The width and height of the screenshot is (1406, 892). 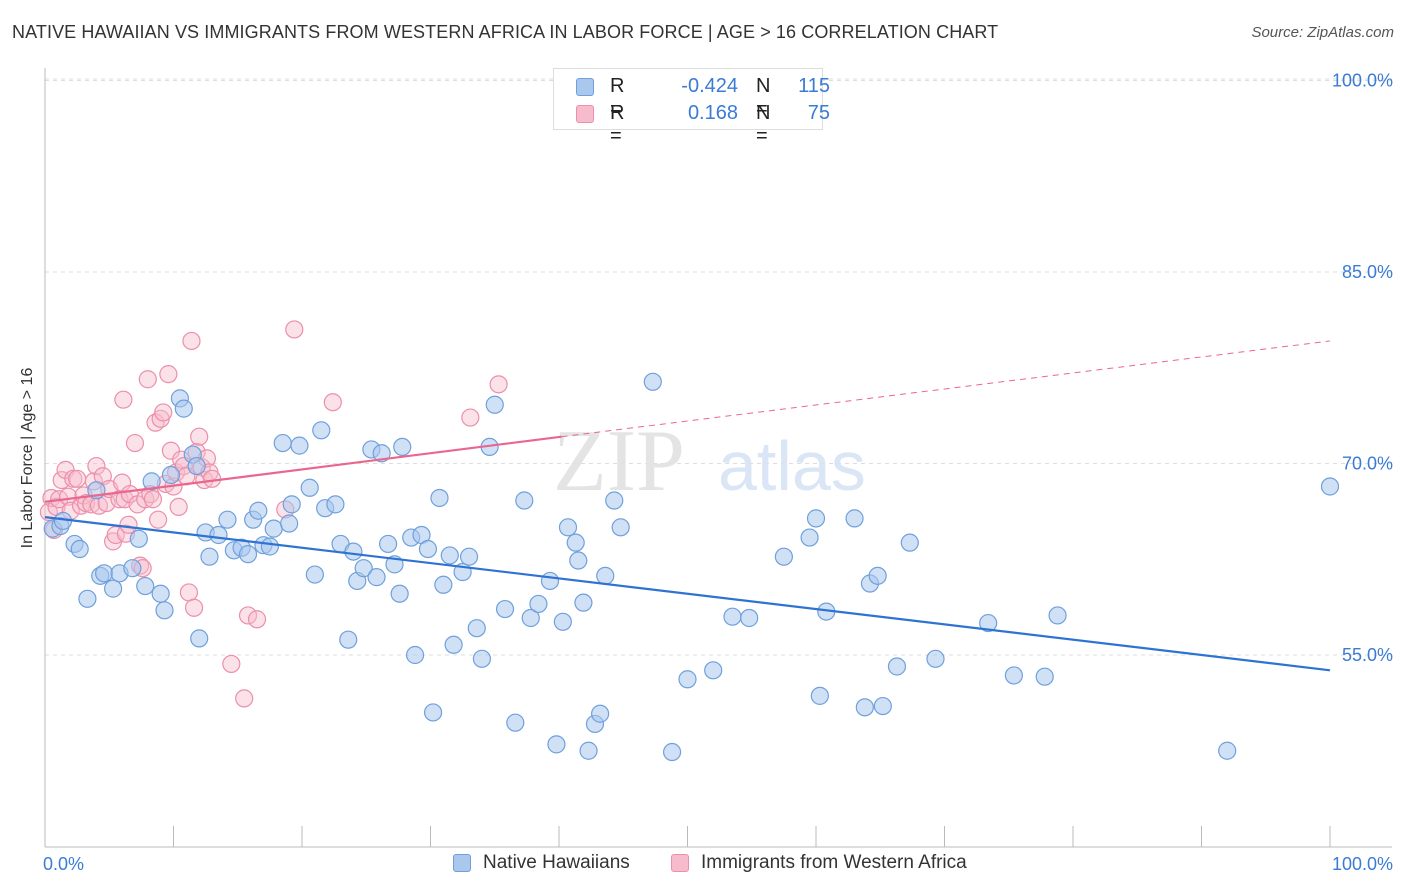 I want to click on x-tick-label-end: 100.0%, so click(x=1362, y=864).